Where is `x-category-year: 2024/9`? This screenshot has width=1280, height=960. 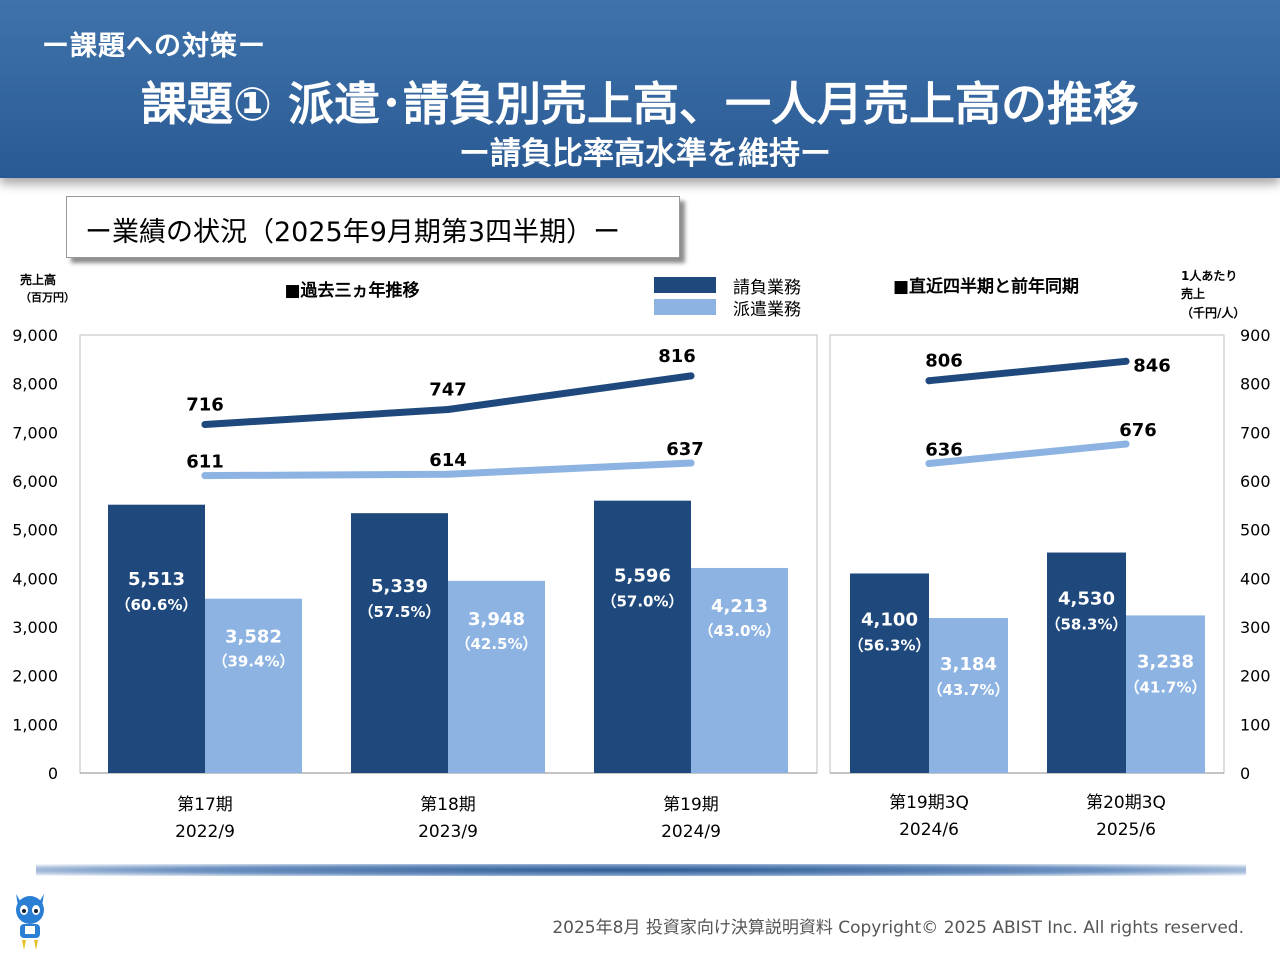
x-category-year: 2024/9 is located at coordinates (691, 832).